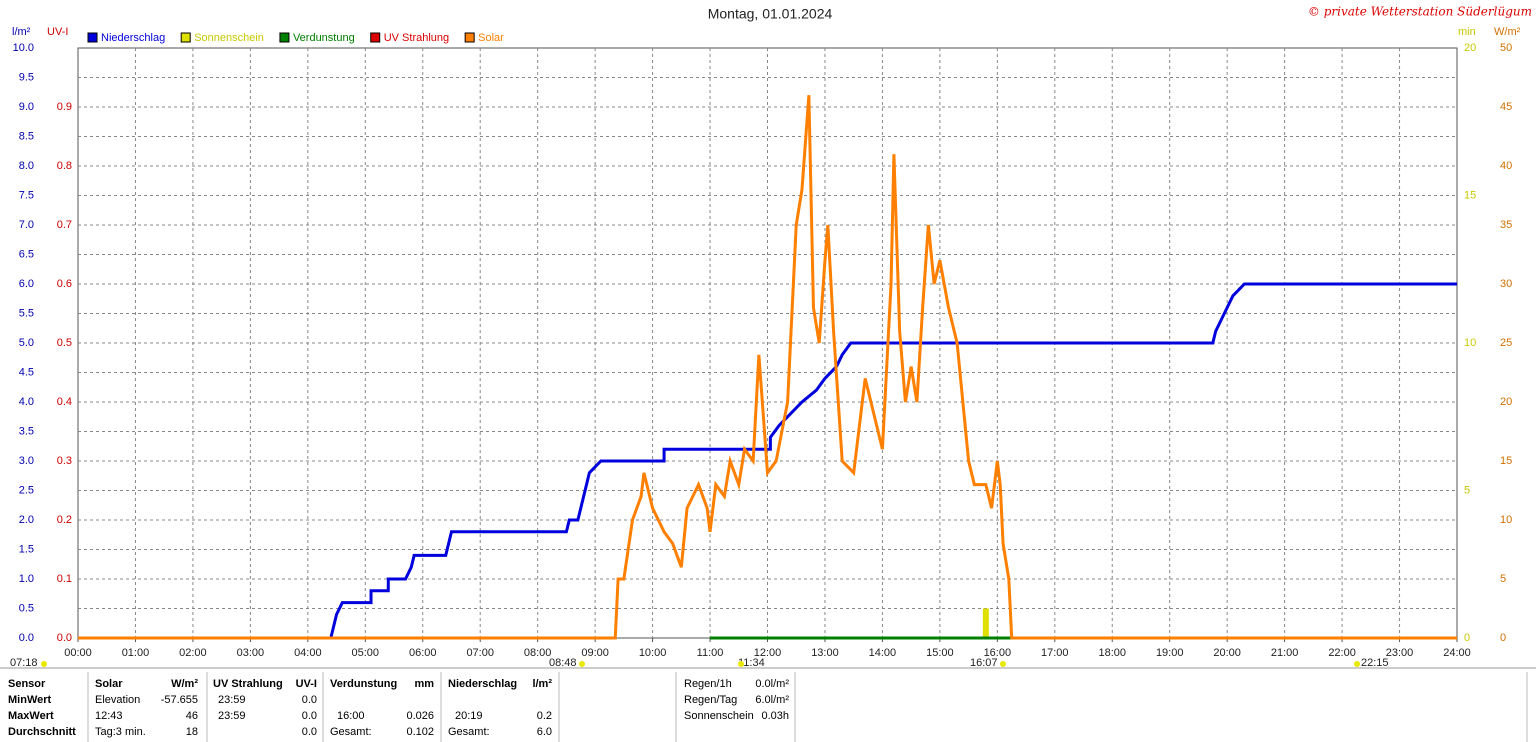  Describe the element at coordinates (26, 431) in the screenshot. I see `y-tick-label: 3.5` at that location.